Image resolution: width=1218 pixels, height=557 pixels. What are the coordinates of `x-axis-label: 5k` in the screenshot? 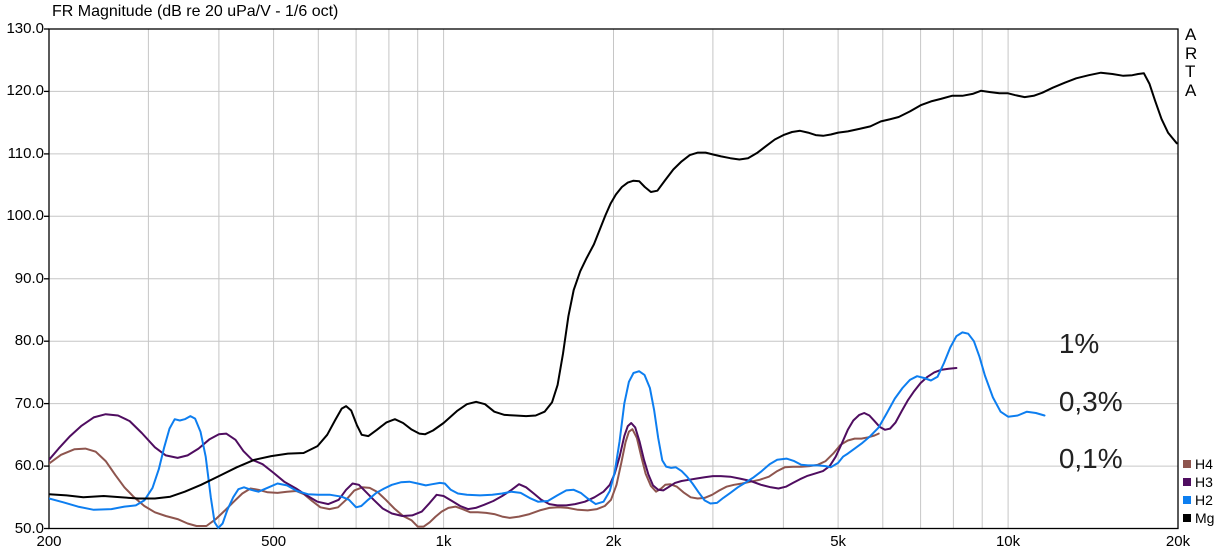 It's located at (838, 541).